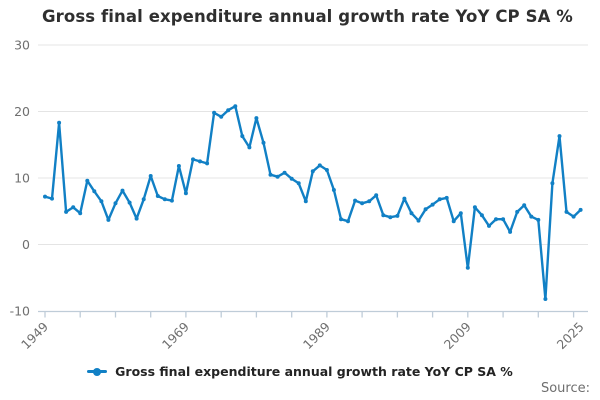 The width and height of the screenshot is (600, 400). What do you see at coordinates (570, 335) in the screenshot?
I see `x-axis-label: 2025` at bounding box center [570, 335].